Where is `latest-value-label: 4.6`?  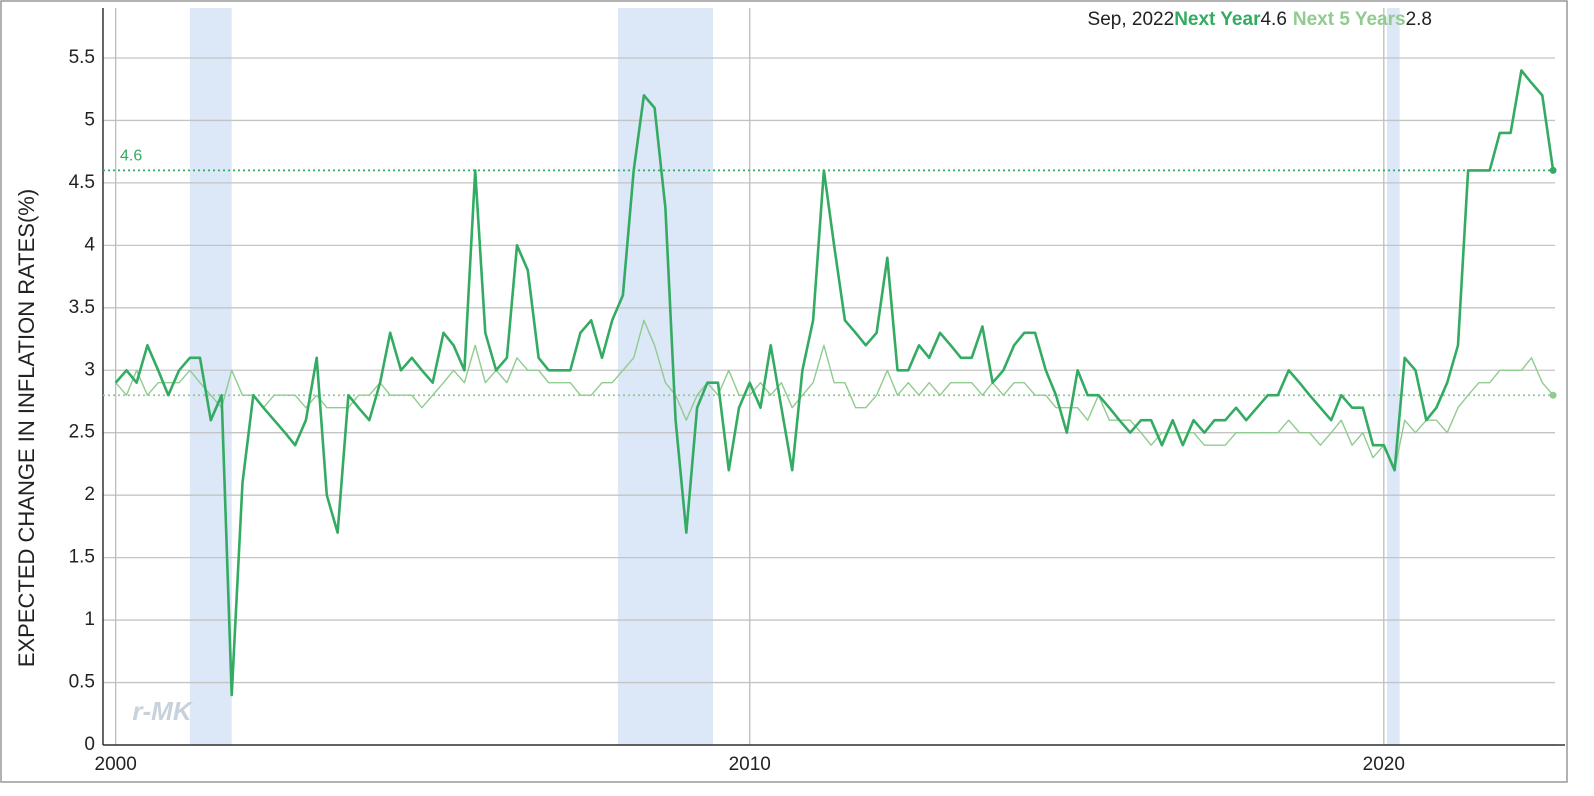
latest-value-label: 4.6 is located at coordinates (131, 156).